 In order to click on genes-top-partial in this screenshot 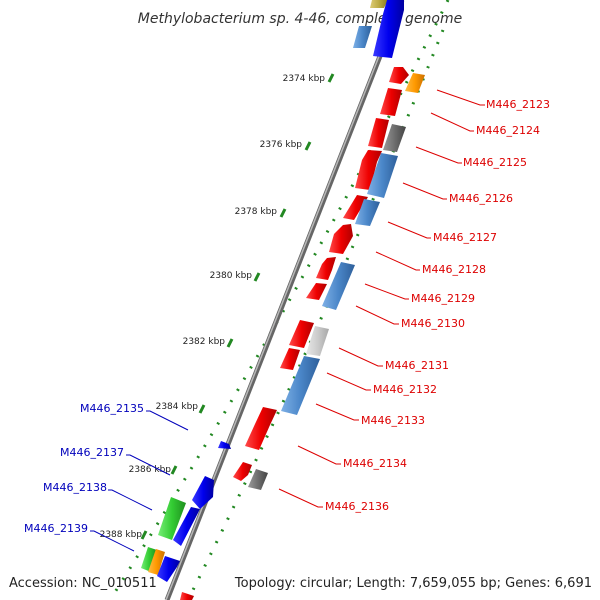, I will do `click(378, 29)`.